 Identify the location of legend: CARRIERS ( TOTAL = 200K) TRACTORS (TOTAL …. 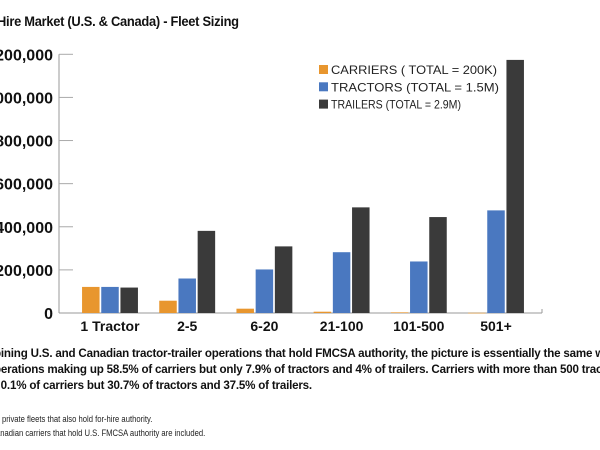
(409, 87).